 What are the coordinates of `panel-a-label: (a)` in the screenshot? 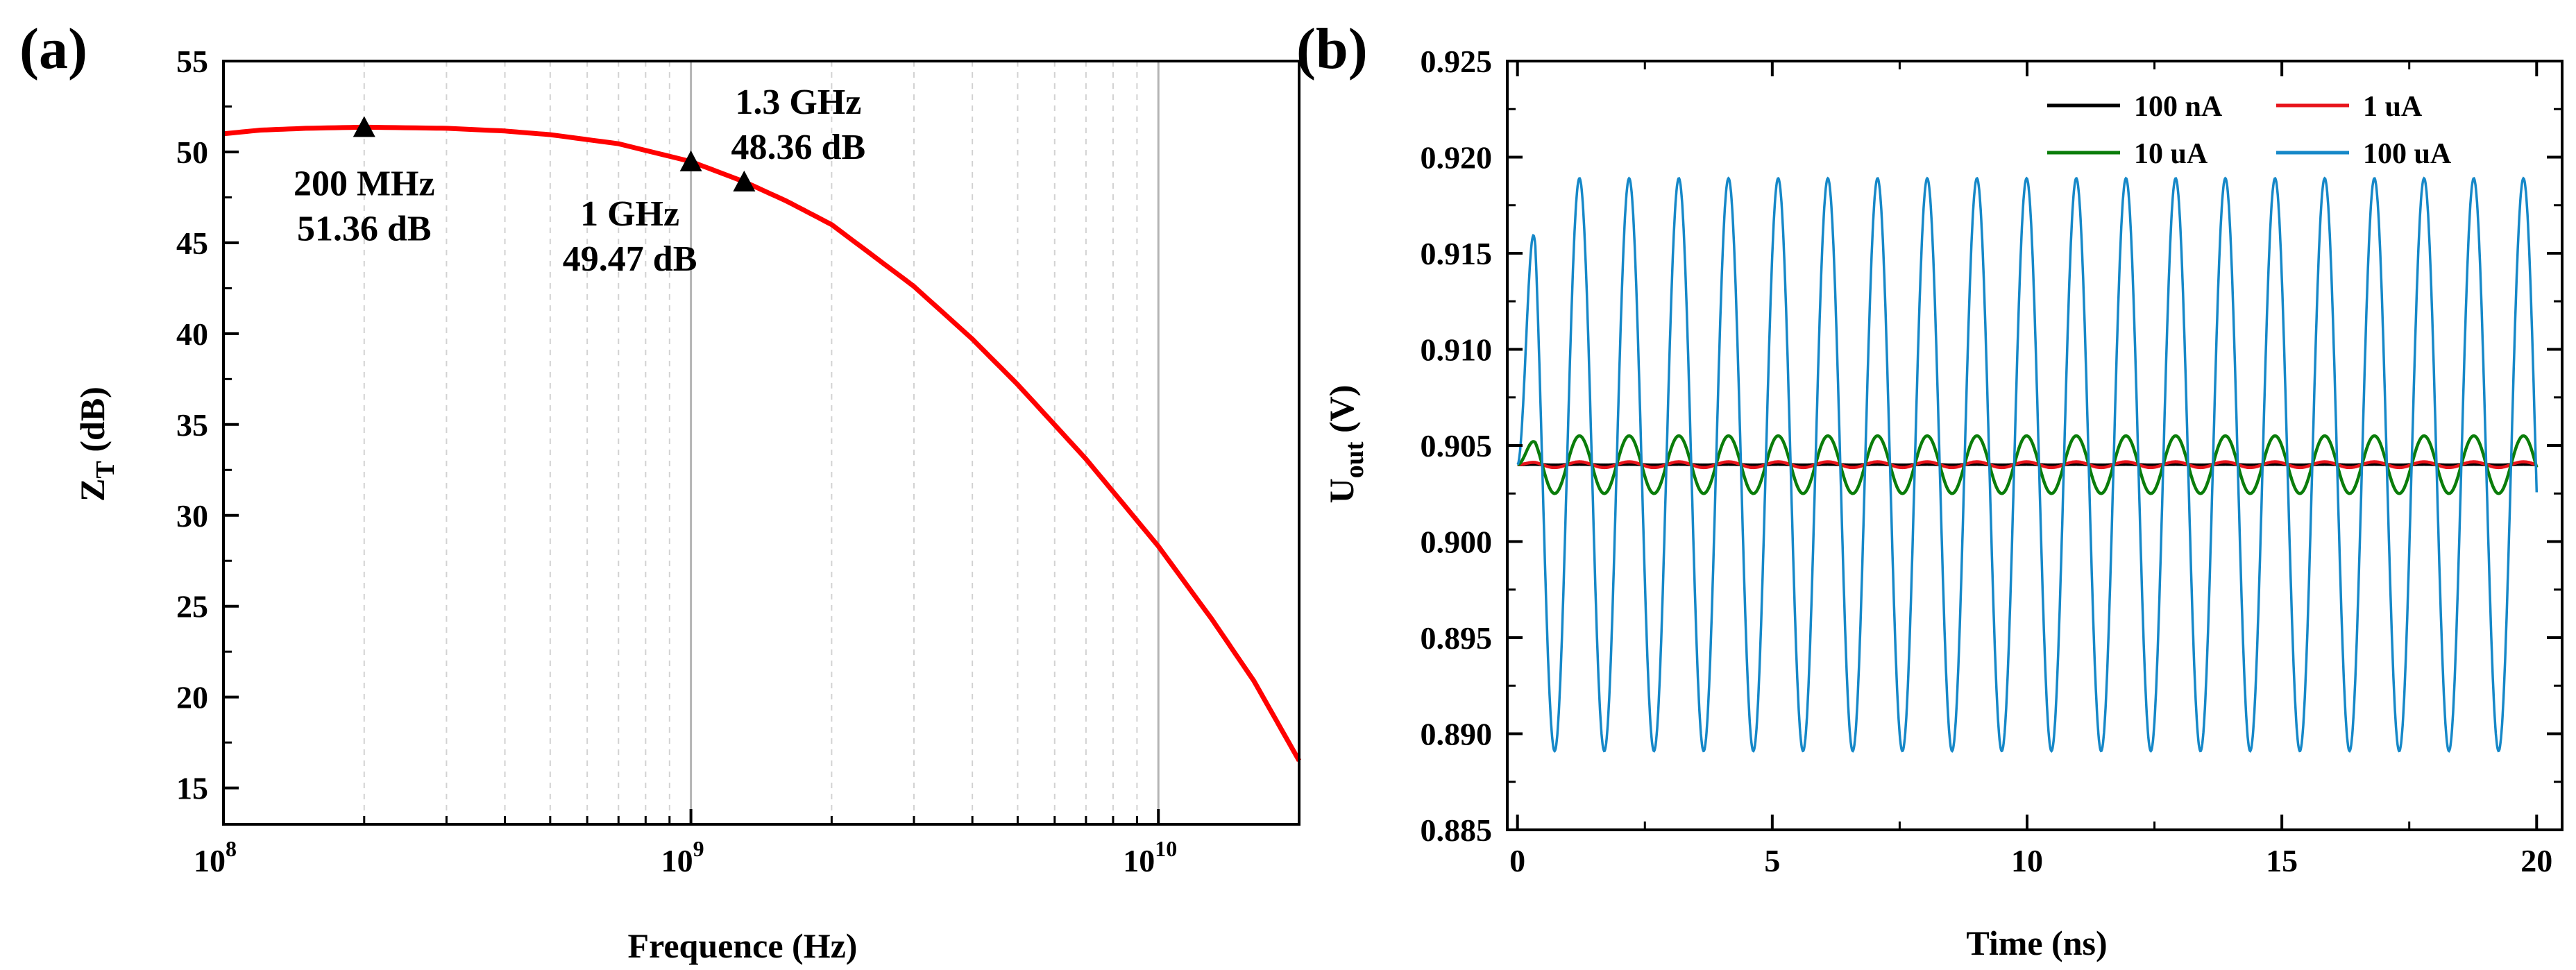 It's located at (53, 49).